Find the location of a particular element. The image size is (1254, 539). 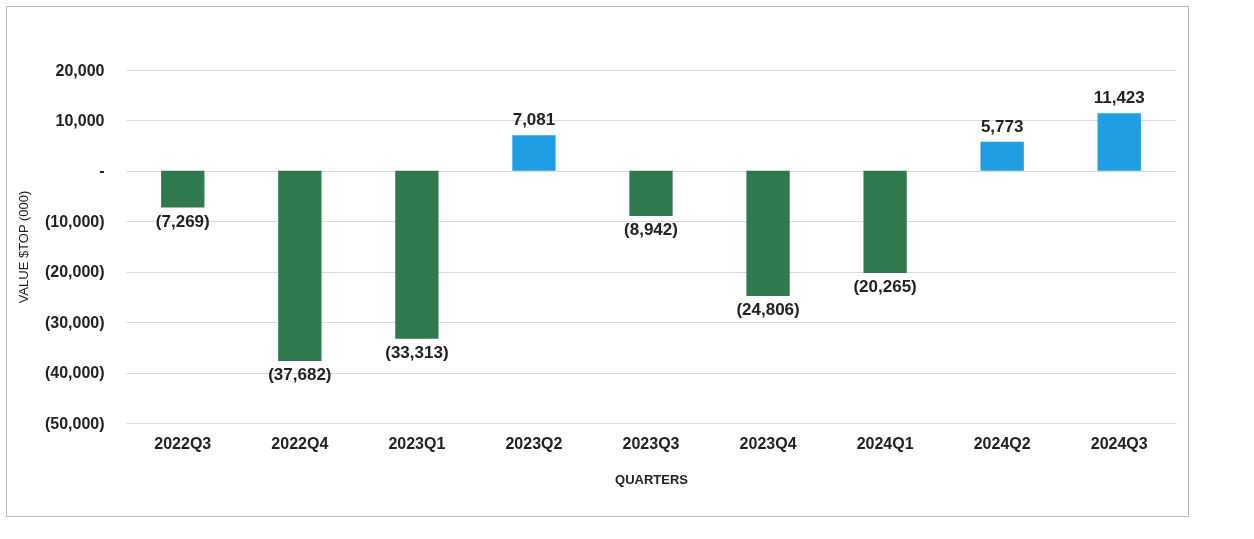

data-label: (20,265) is located at coordinates (885, 287).